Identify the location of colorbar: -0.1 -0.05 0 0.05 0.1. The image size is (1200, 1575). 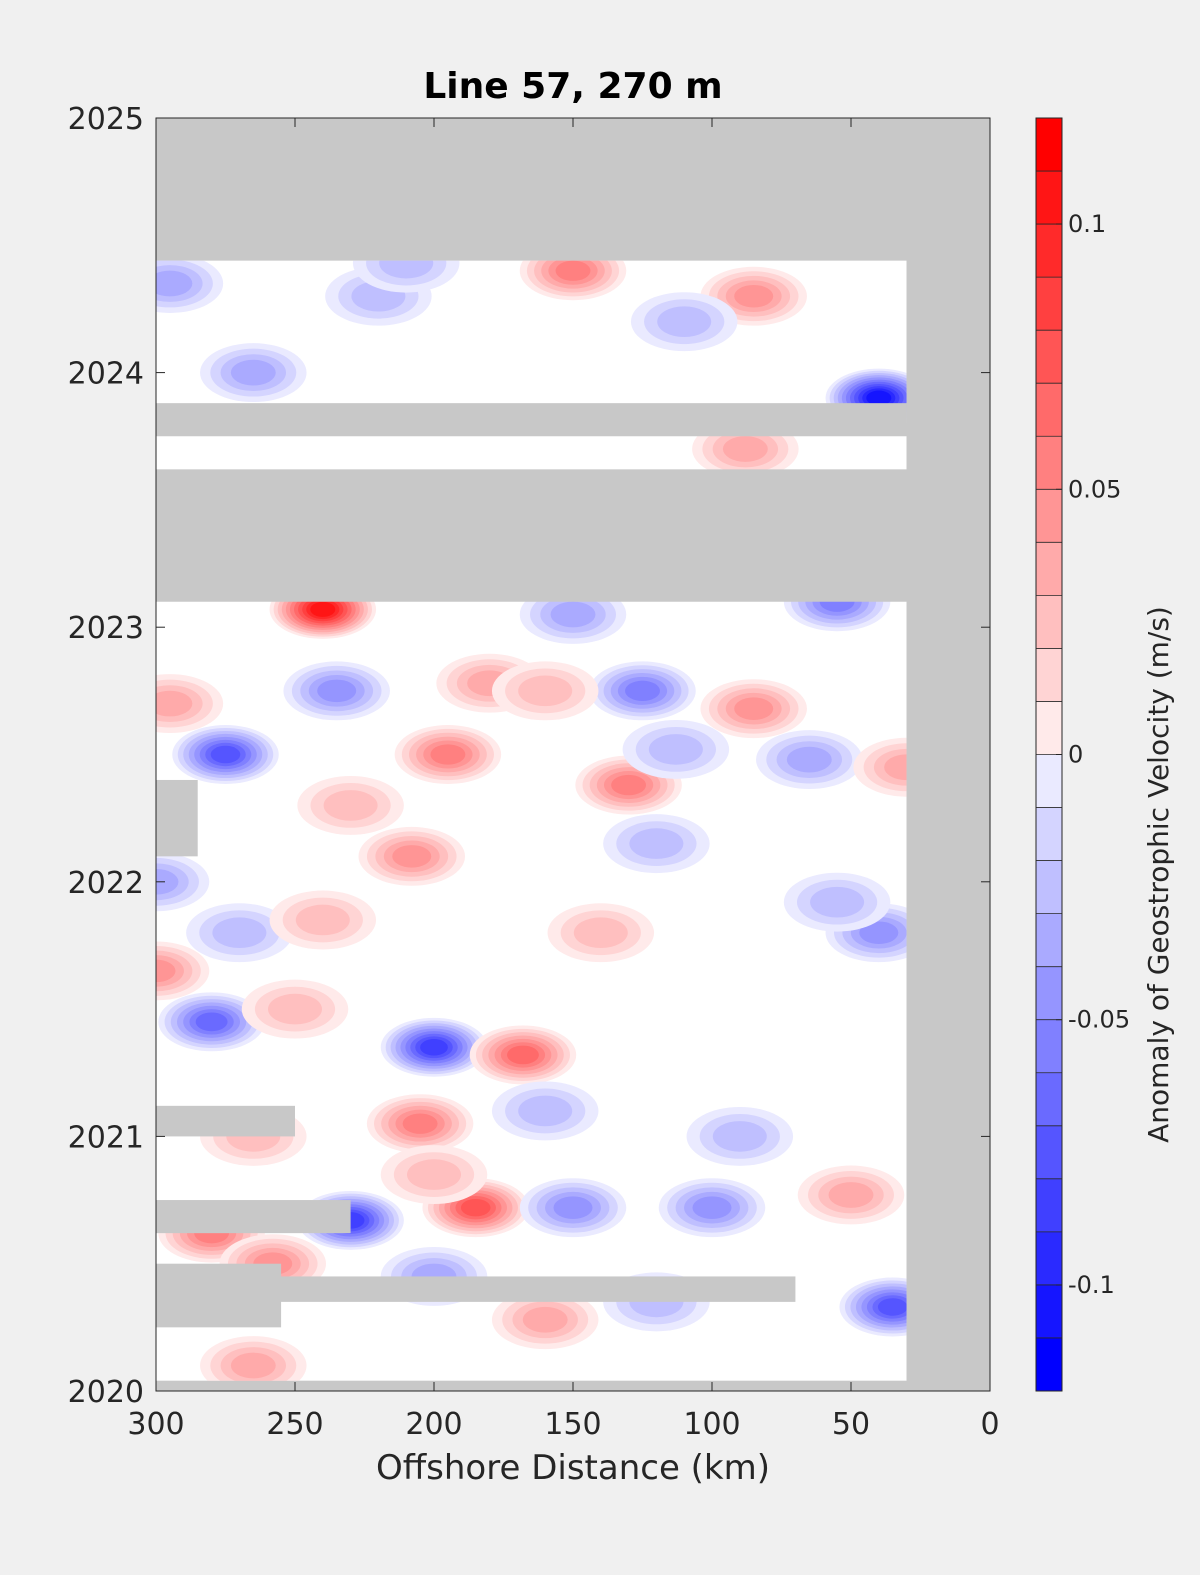
(1082, 754).